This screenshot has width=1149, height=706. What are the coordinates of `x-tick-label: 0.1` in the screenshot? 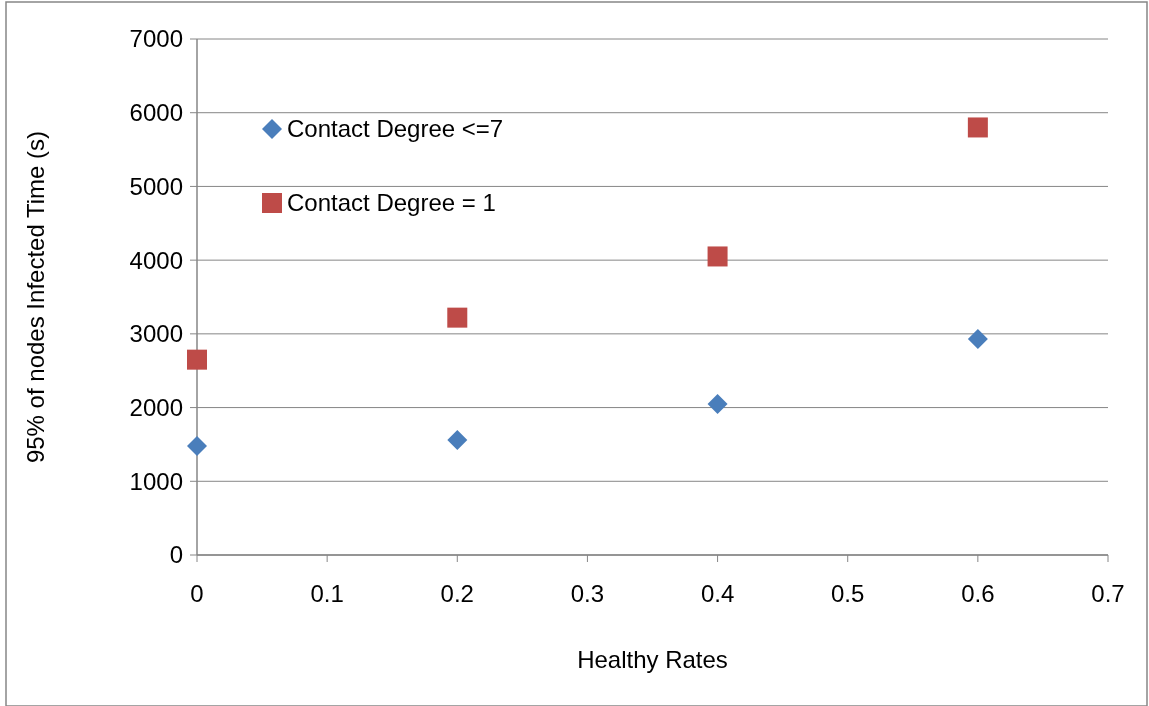 It's located at (327, 593).